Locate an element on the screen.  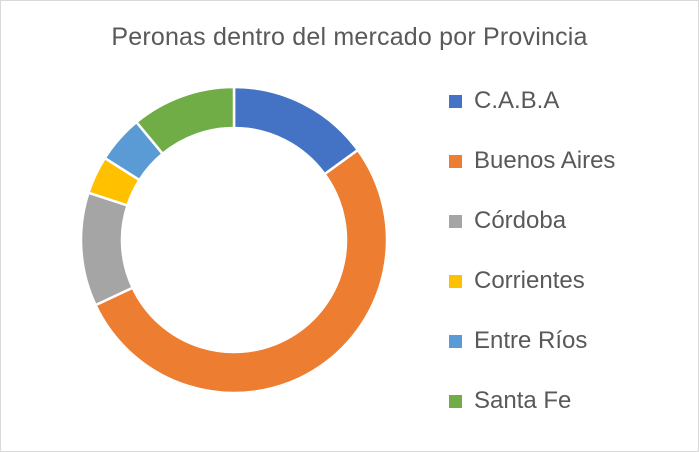
legend-item: Córdoba is located at coordinates (532, 221).